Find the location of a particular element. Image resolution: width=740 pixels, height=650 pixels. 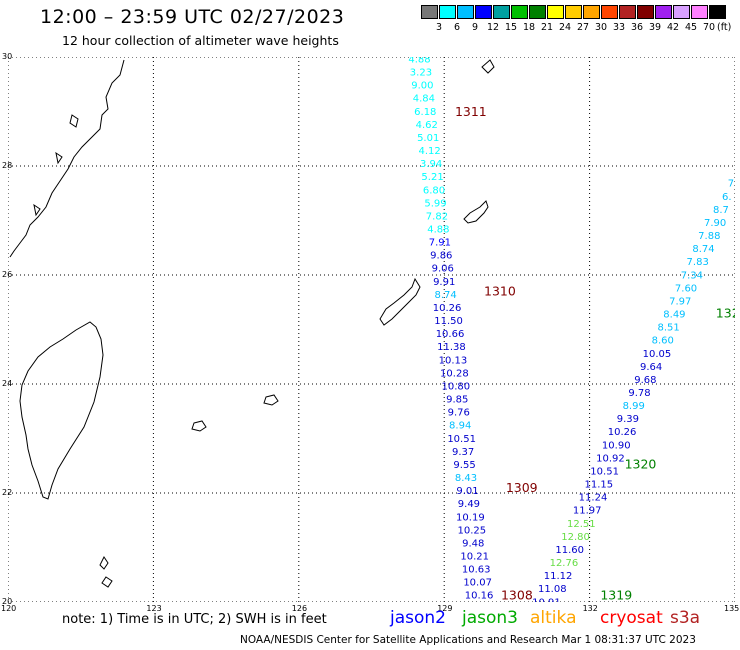

lon-tick-label: 135 is located at coordinates (732, 608).